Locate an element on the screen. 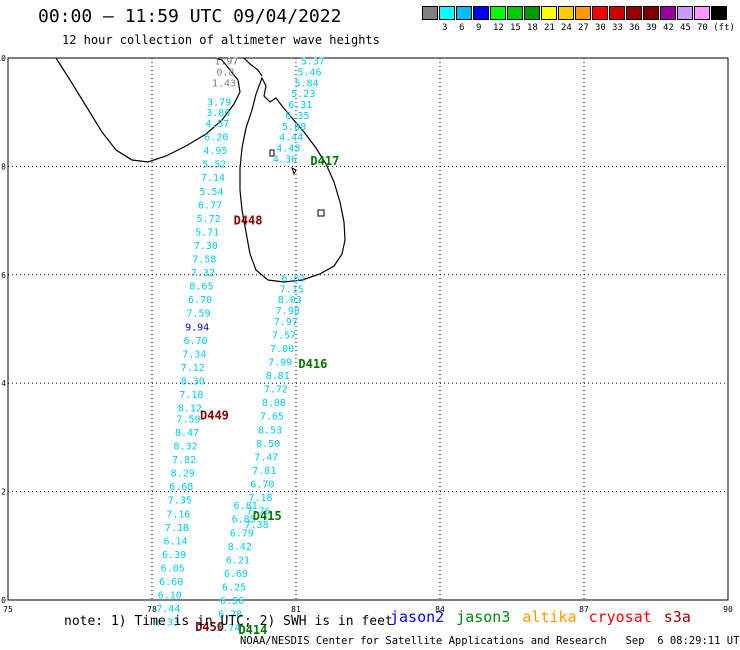  wave-height-value: 6.77 is located at coordinates (210, 205).